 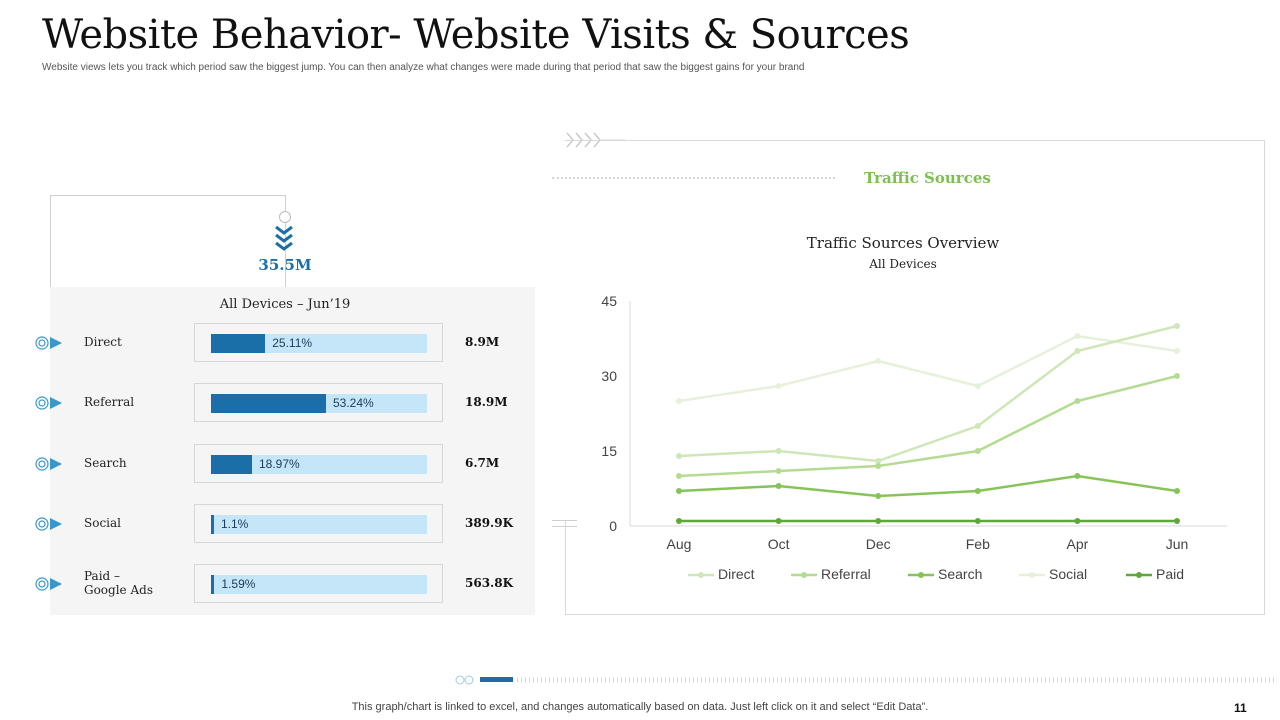 I want to click on legend-label: Social, so click(x=1068, y=574).